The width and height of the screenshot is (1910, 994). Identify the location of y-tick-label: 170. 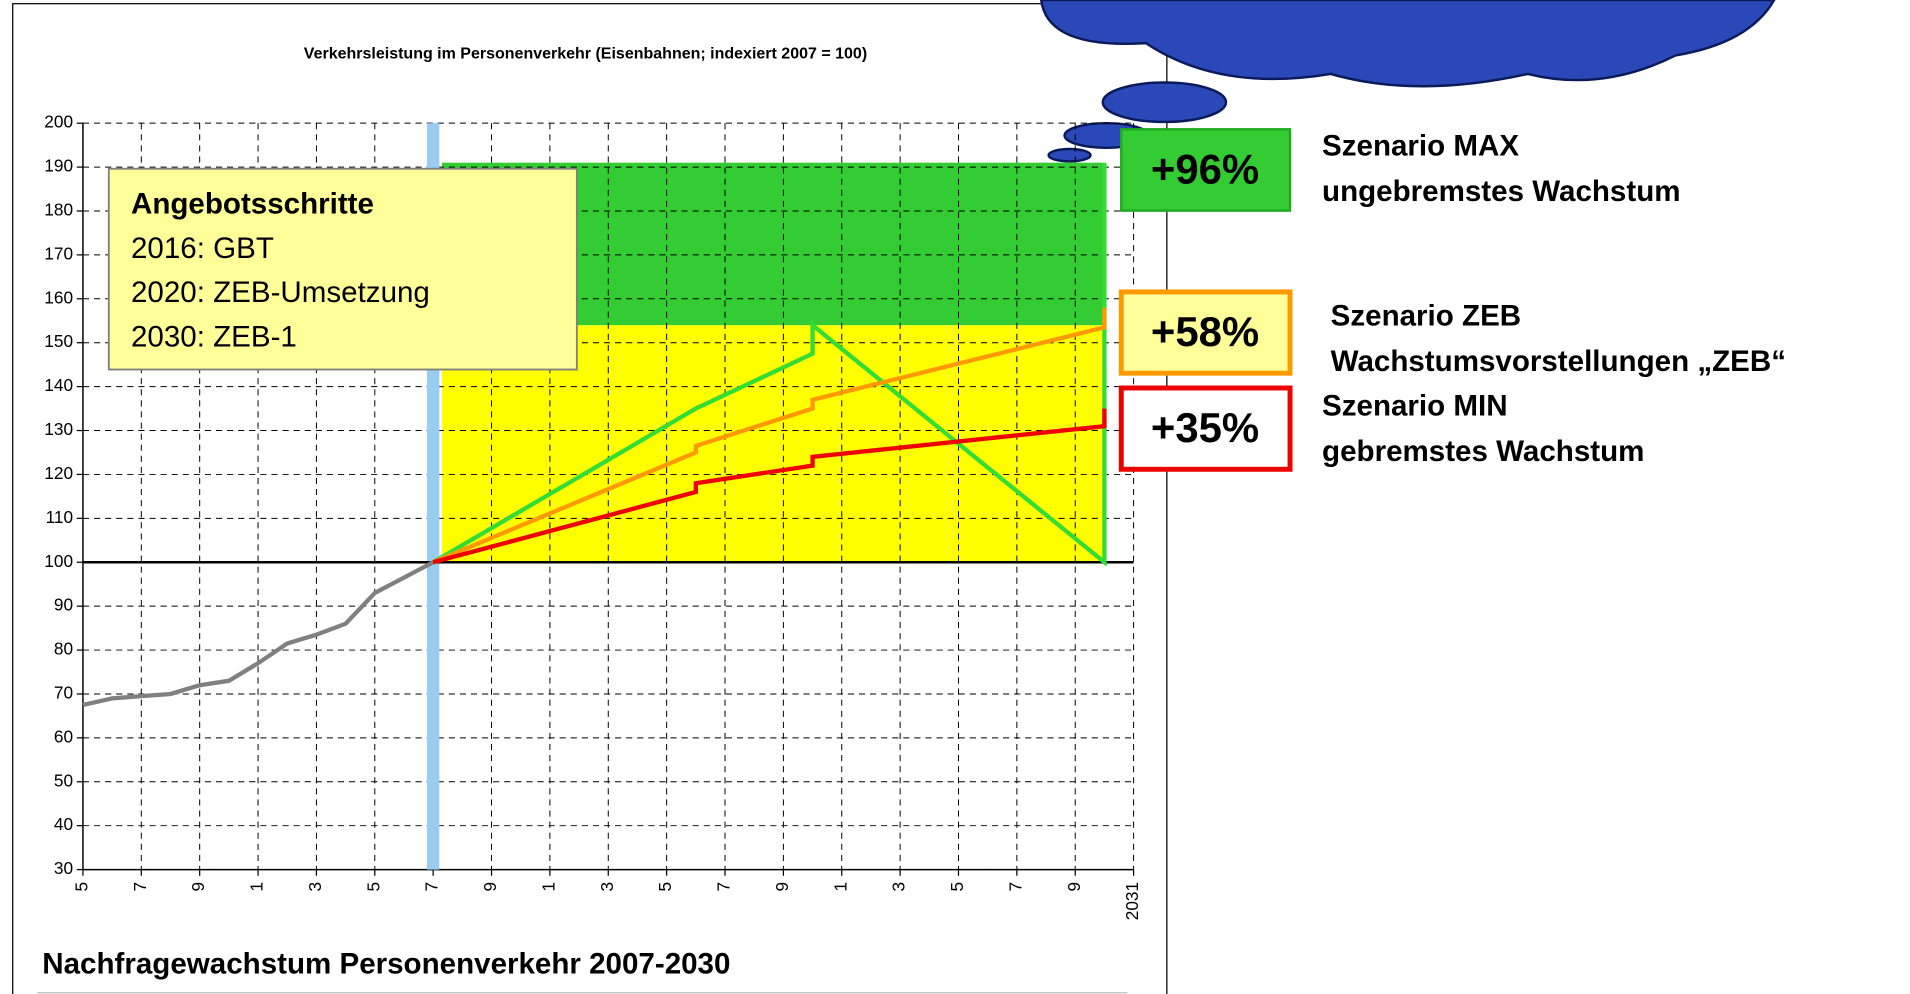
(58, 253).